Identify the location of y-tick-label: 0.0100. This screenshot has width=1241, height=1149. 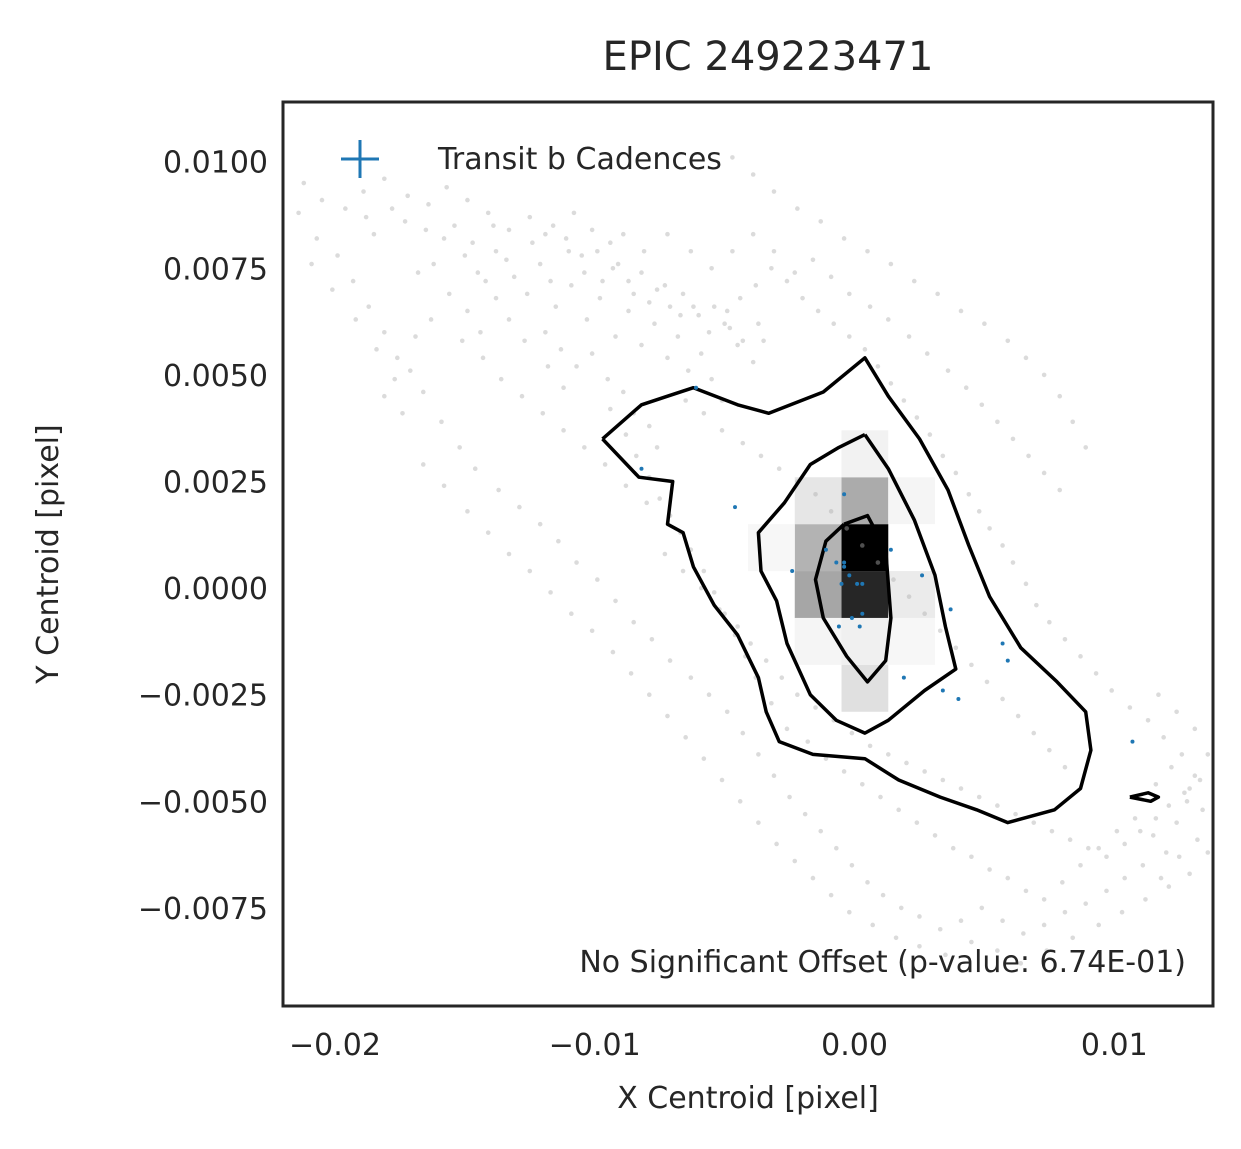
(215, 163).